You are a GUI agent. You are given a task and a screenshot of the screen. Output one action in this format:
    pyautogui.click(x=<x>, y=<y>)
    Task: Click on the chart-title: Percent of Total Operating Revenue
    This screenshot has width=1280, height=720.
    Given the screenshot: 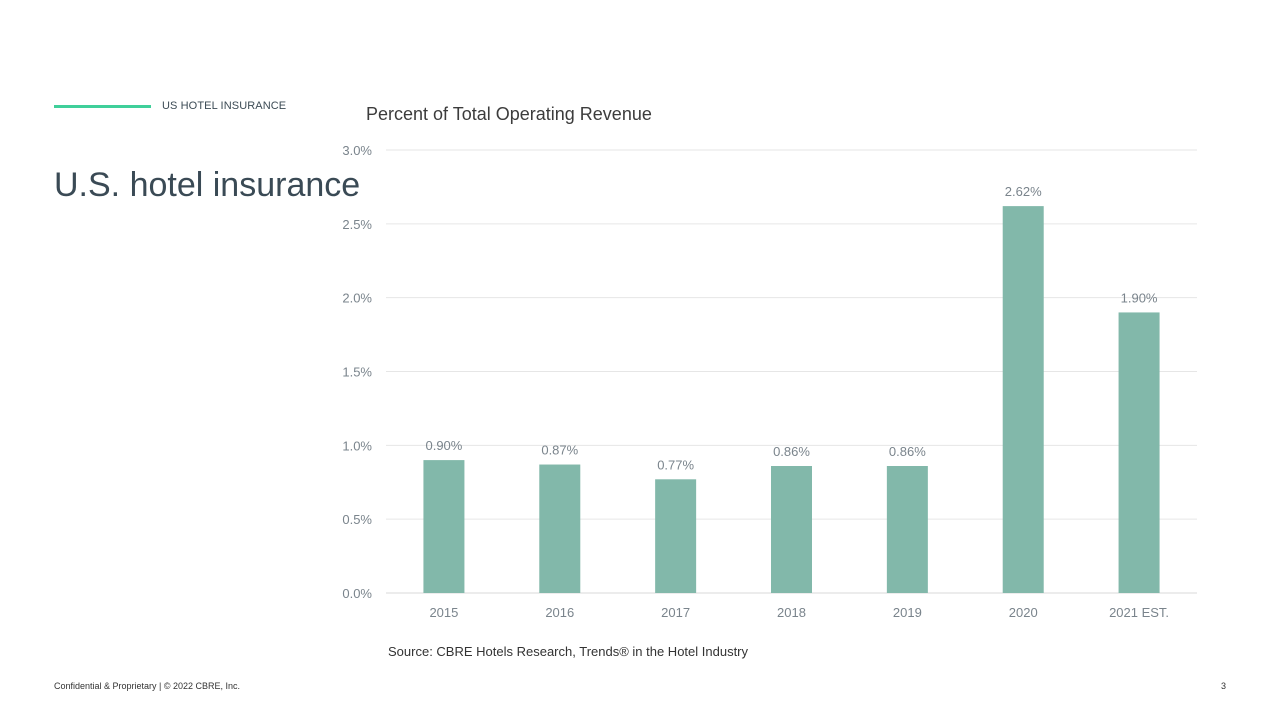 What is the action you would take?
    pyautogui.click(x=509, y=114)
    